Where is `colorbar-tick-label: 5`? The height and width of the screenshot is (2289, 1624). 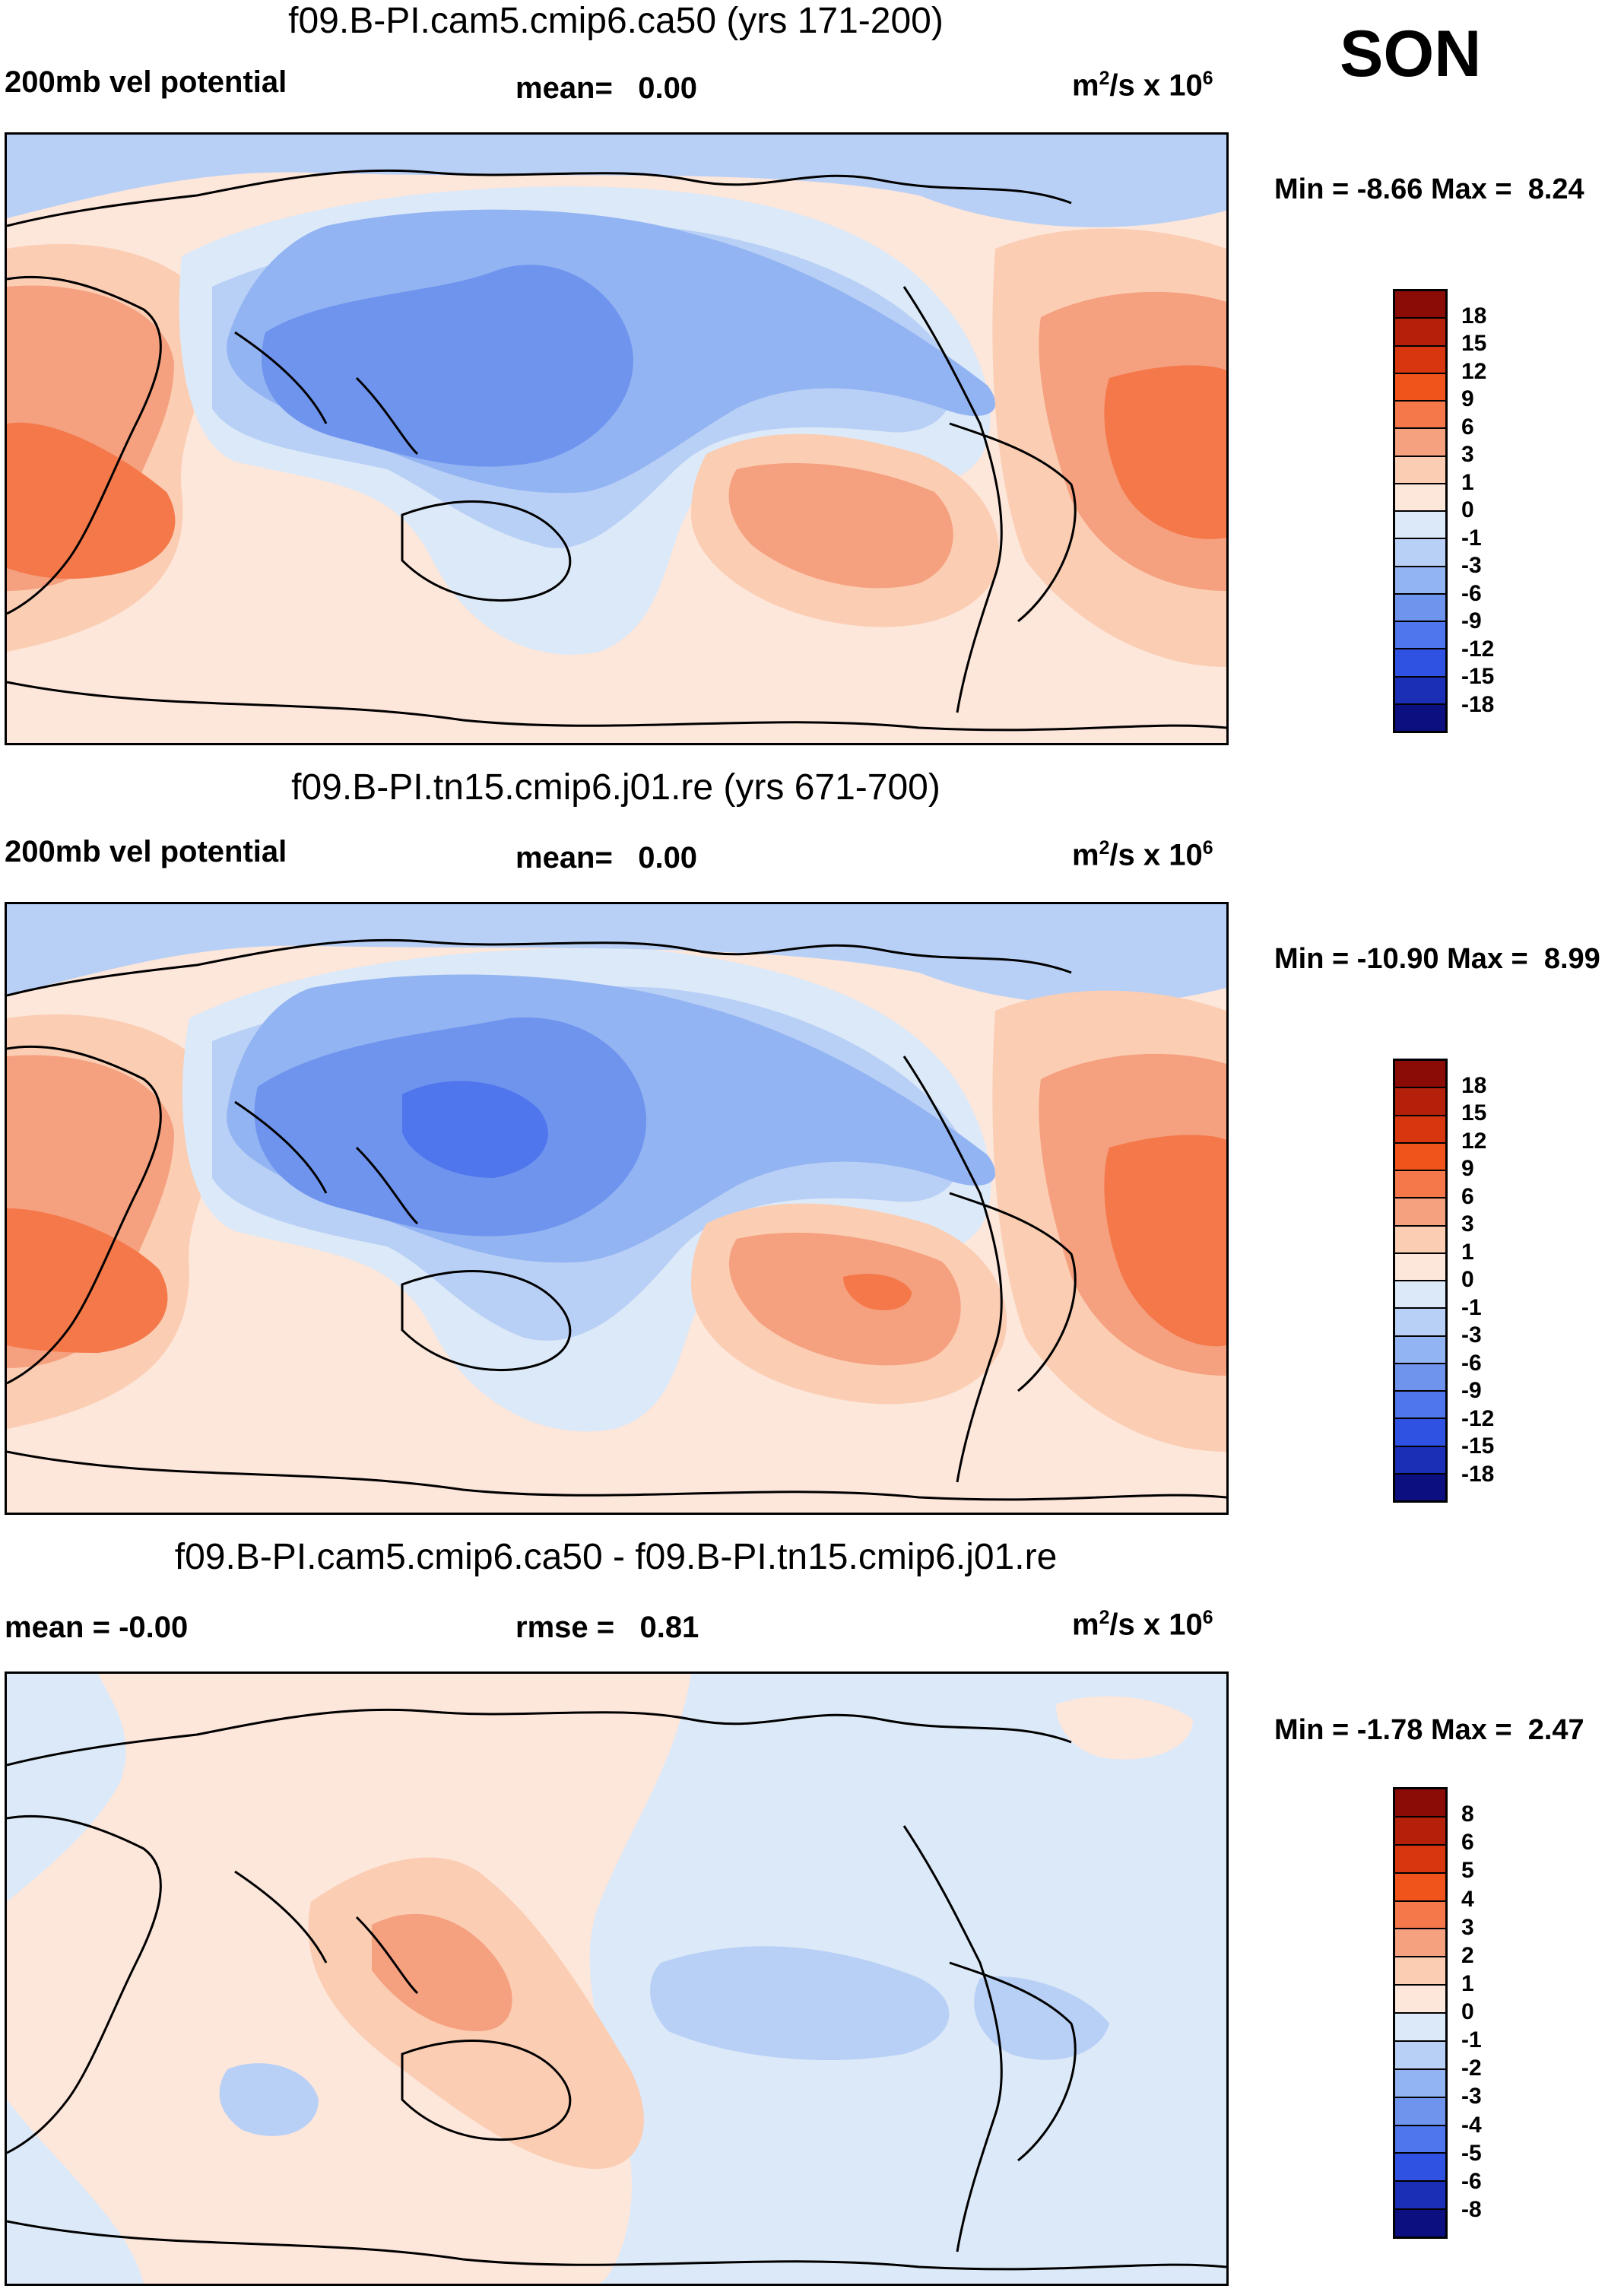
colorbar-tick-label: 5 is located at coordinates (1467, 1871).